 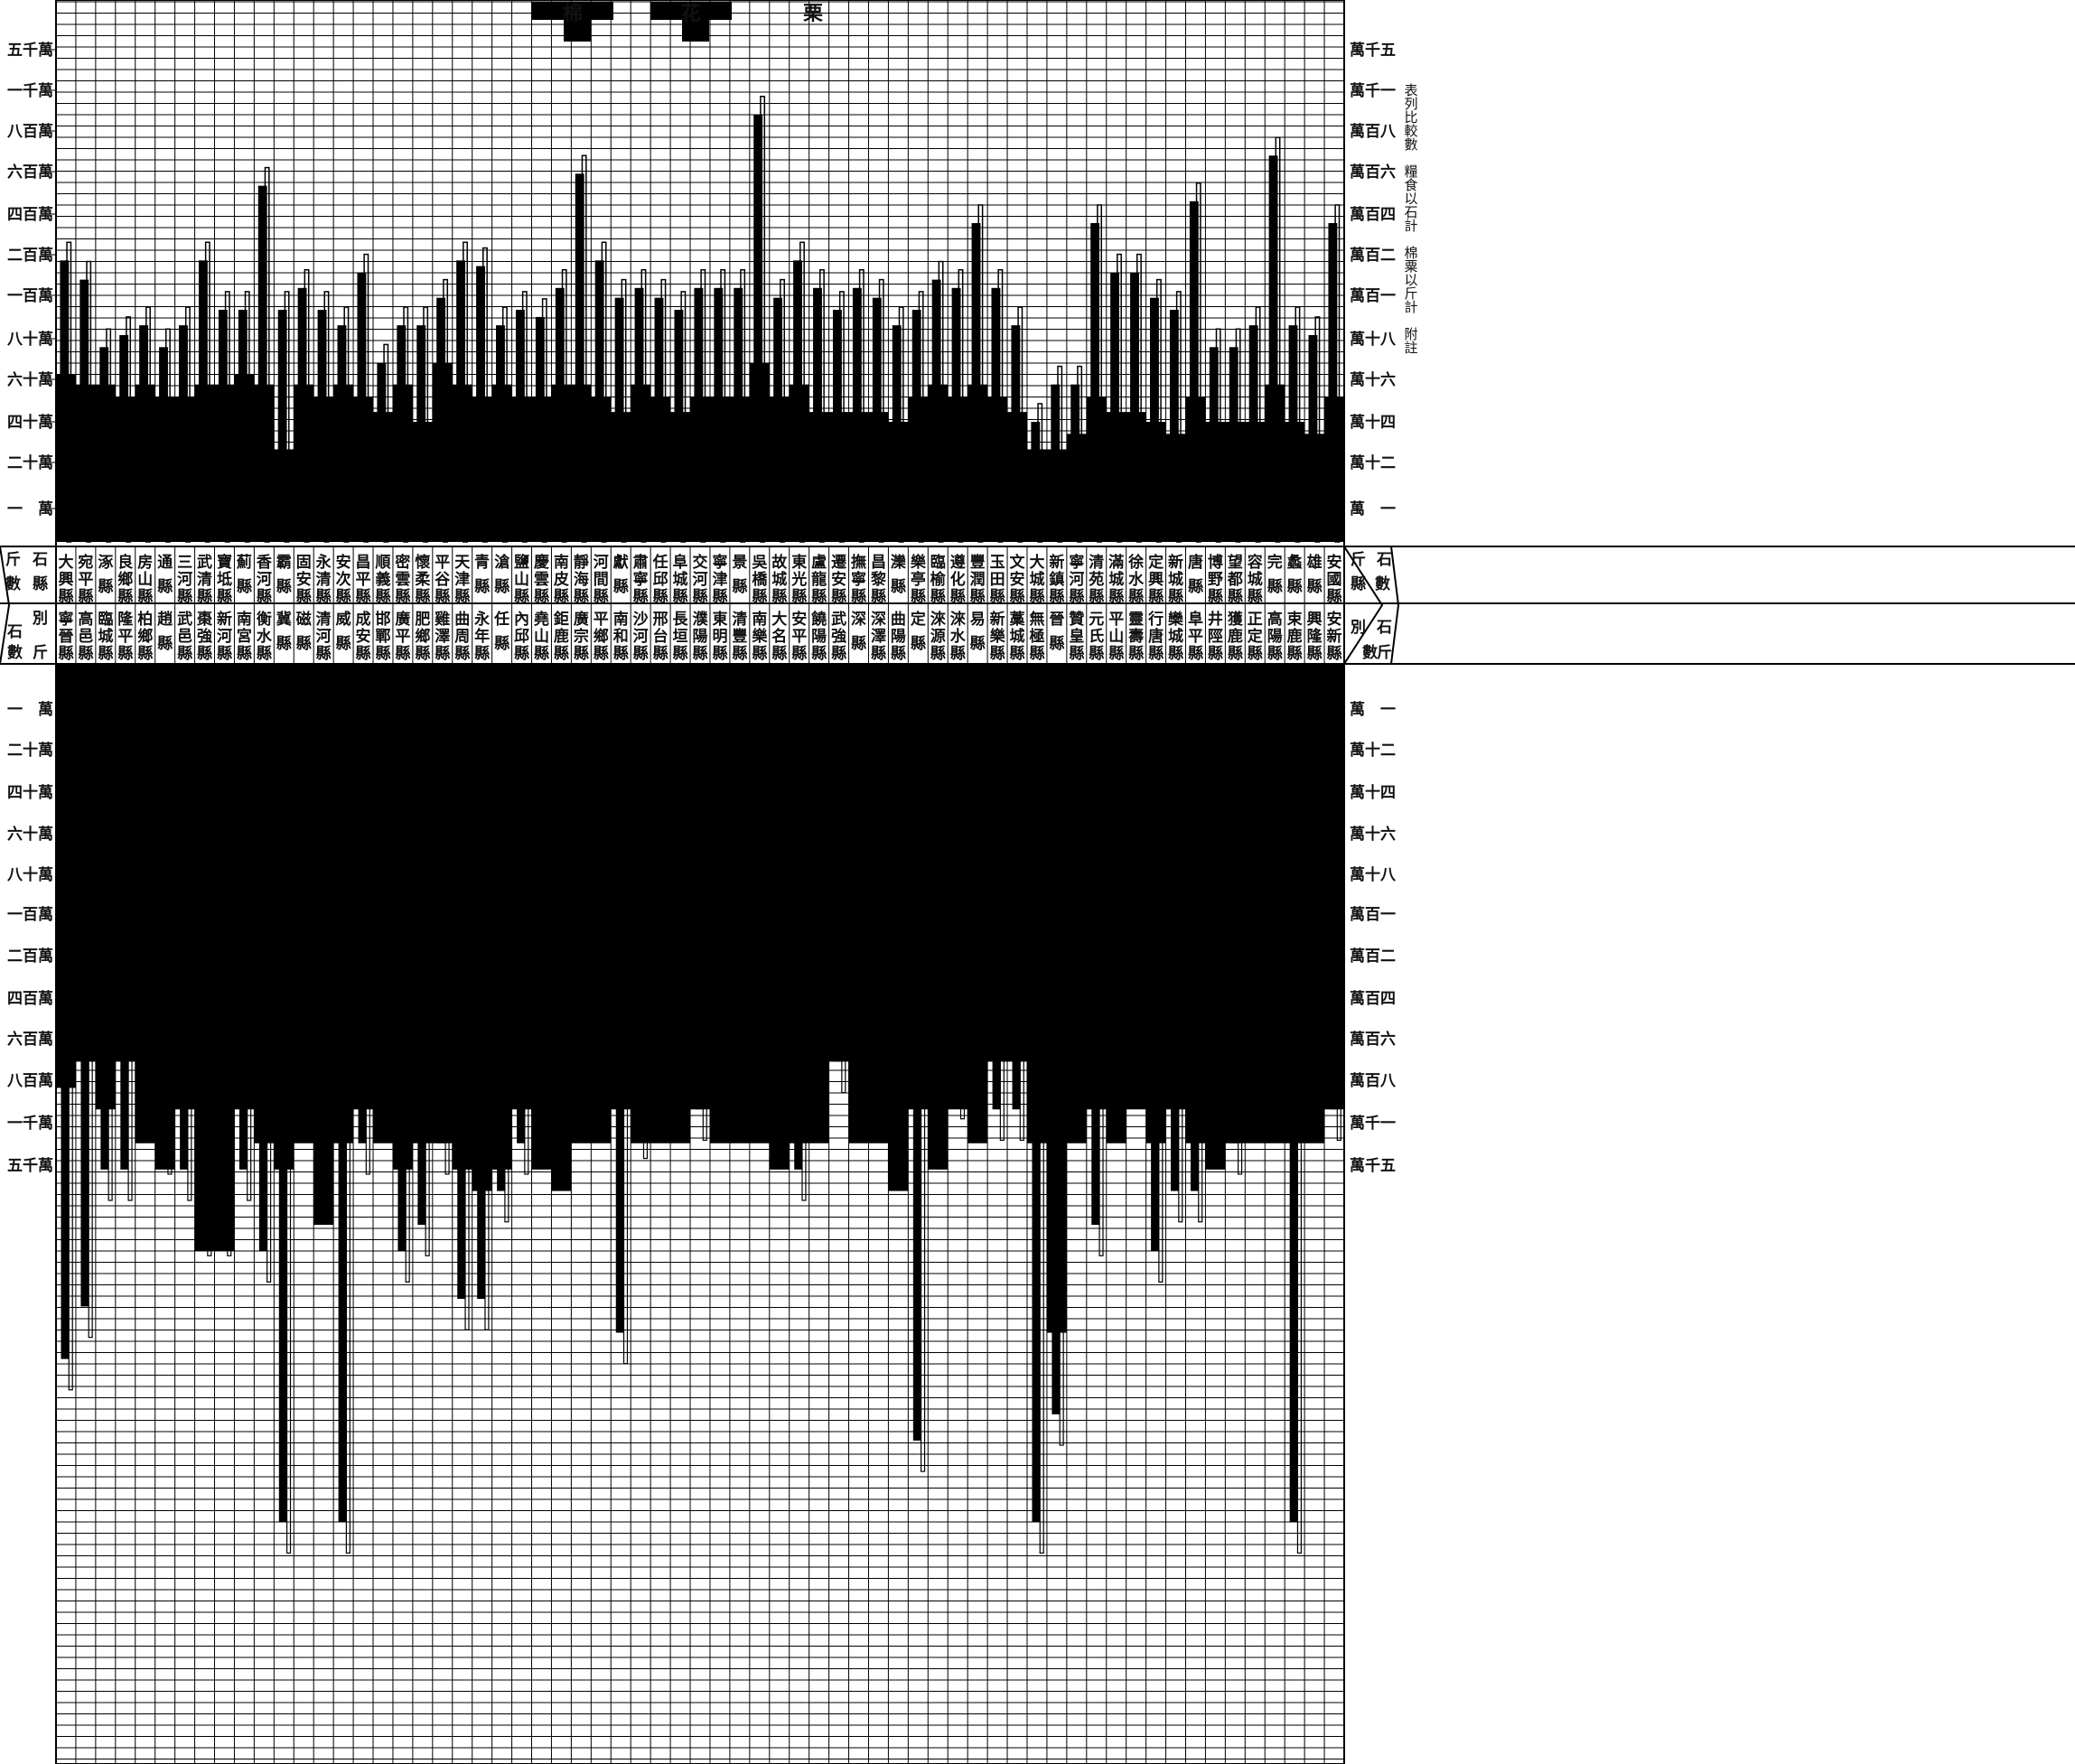 I want to click on char: 肥, so click(x=422, y=620).